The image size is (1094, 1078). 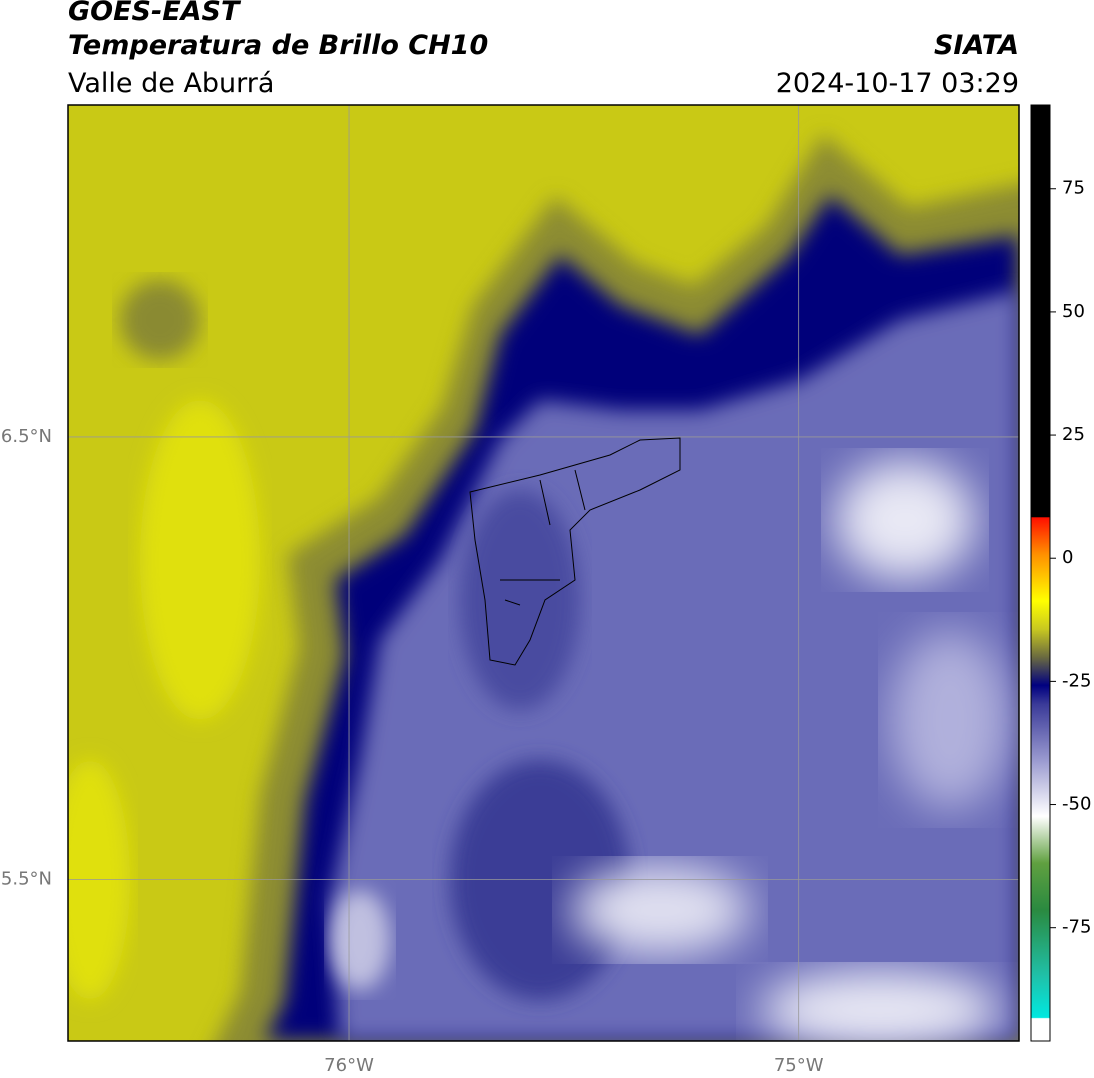 What do you see at coordinates (1073, 311) in the screenshot?
I see `colorbar-label: 50` at bounding box center [1073, 311].